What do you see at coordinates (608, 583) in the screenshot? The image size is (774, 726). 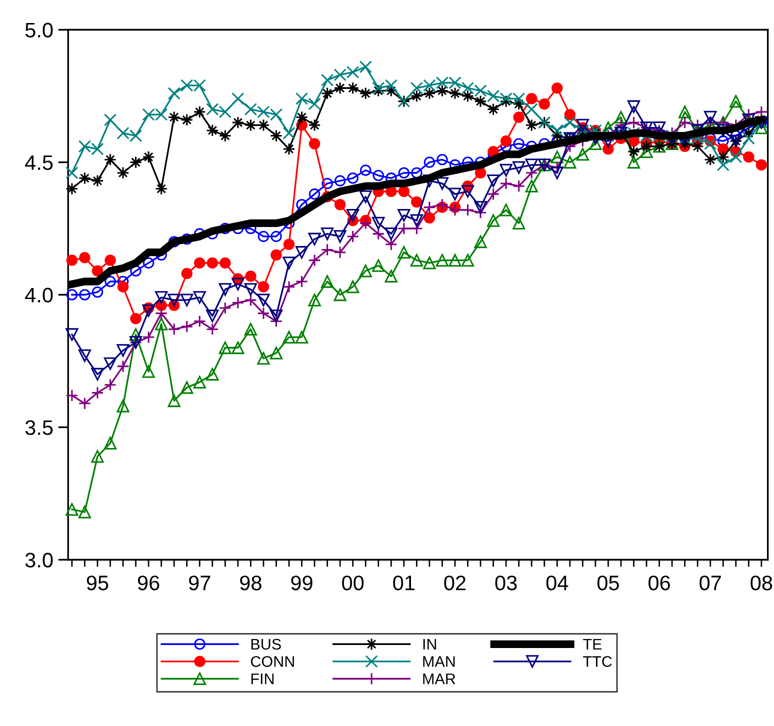 I see `x-tick-label: 05` at bounding box center [608, 583].